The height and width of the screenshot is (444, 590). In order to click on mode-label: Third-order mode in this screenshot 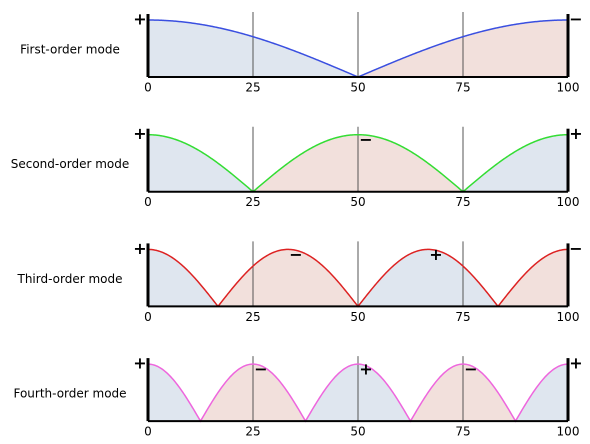, I will do `click(69, 279)`.